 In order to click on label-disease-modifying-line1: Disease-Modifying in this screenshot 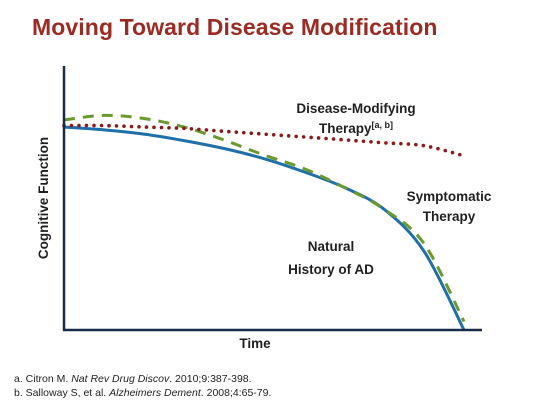, I will do `click(355, 108)`.